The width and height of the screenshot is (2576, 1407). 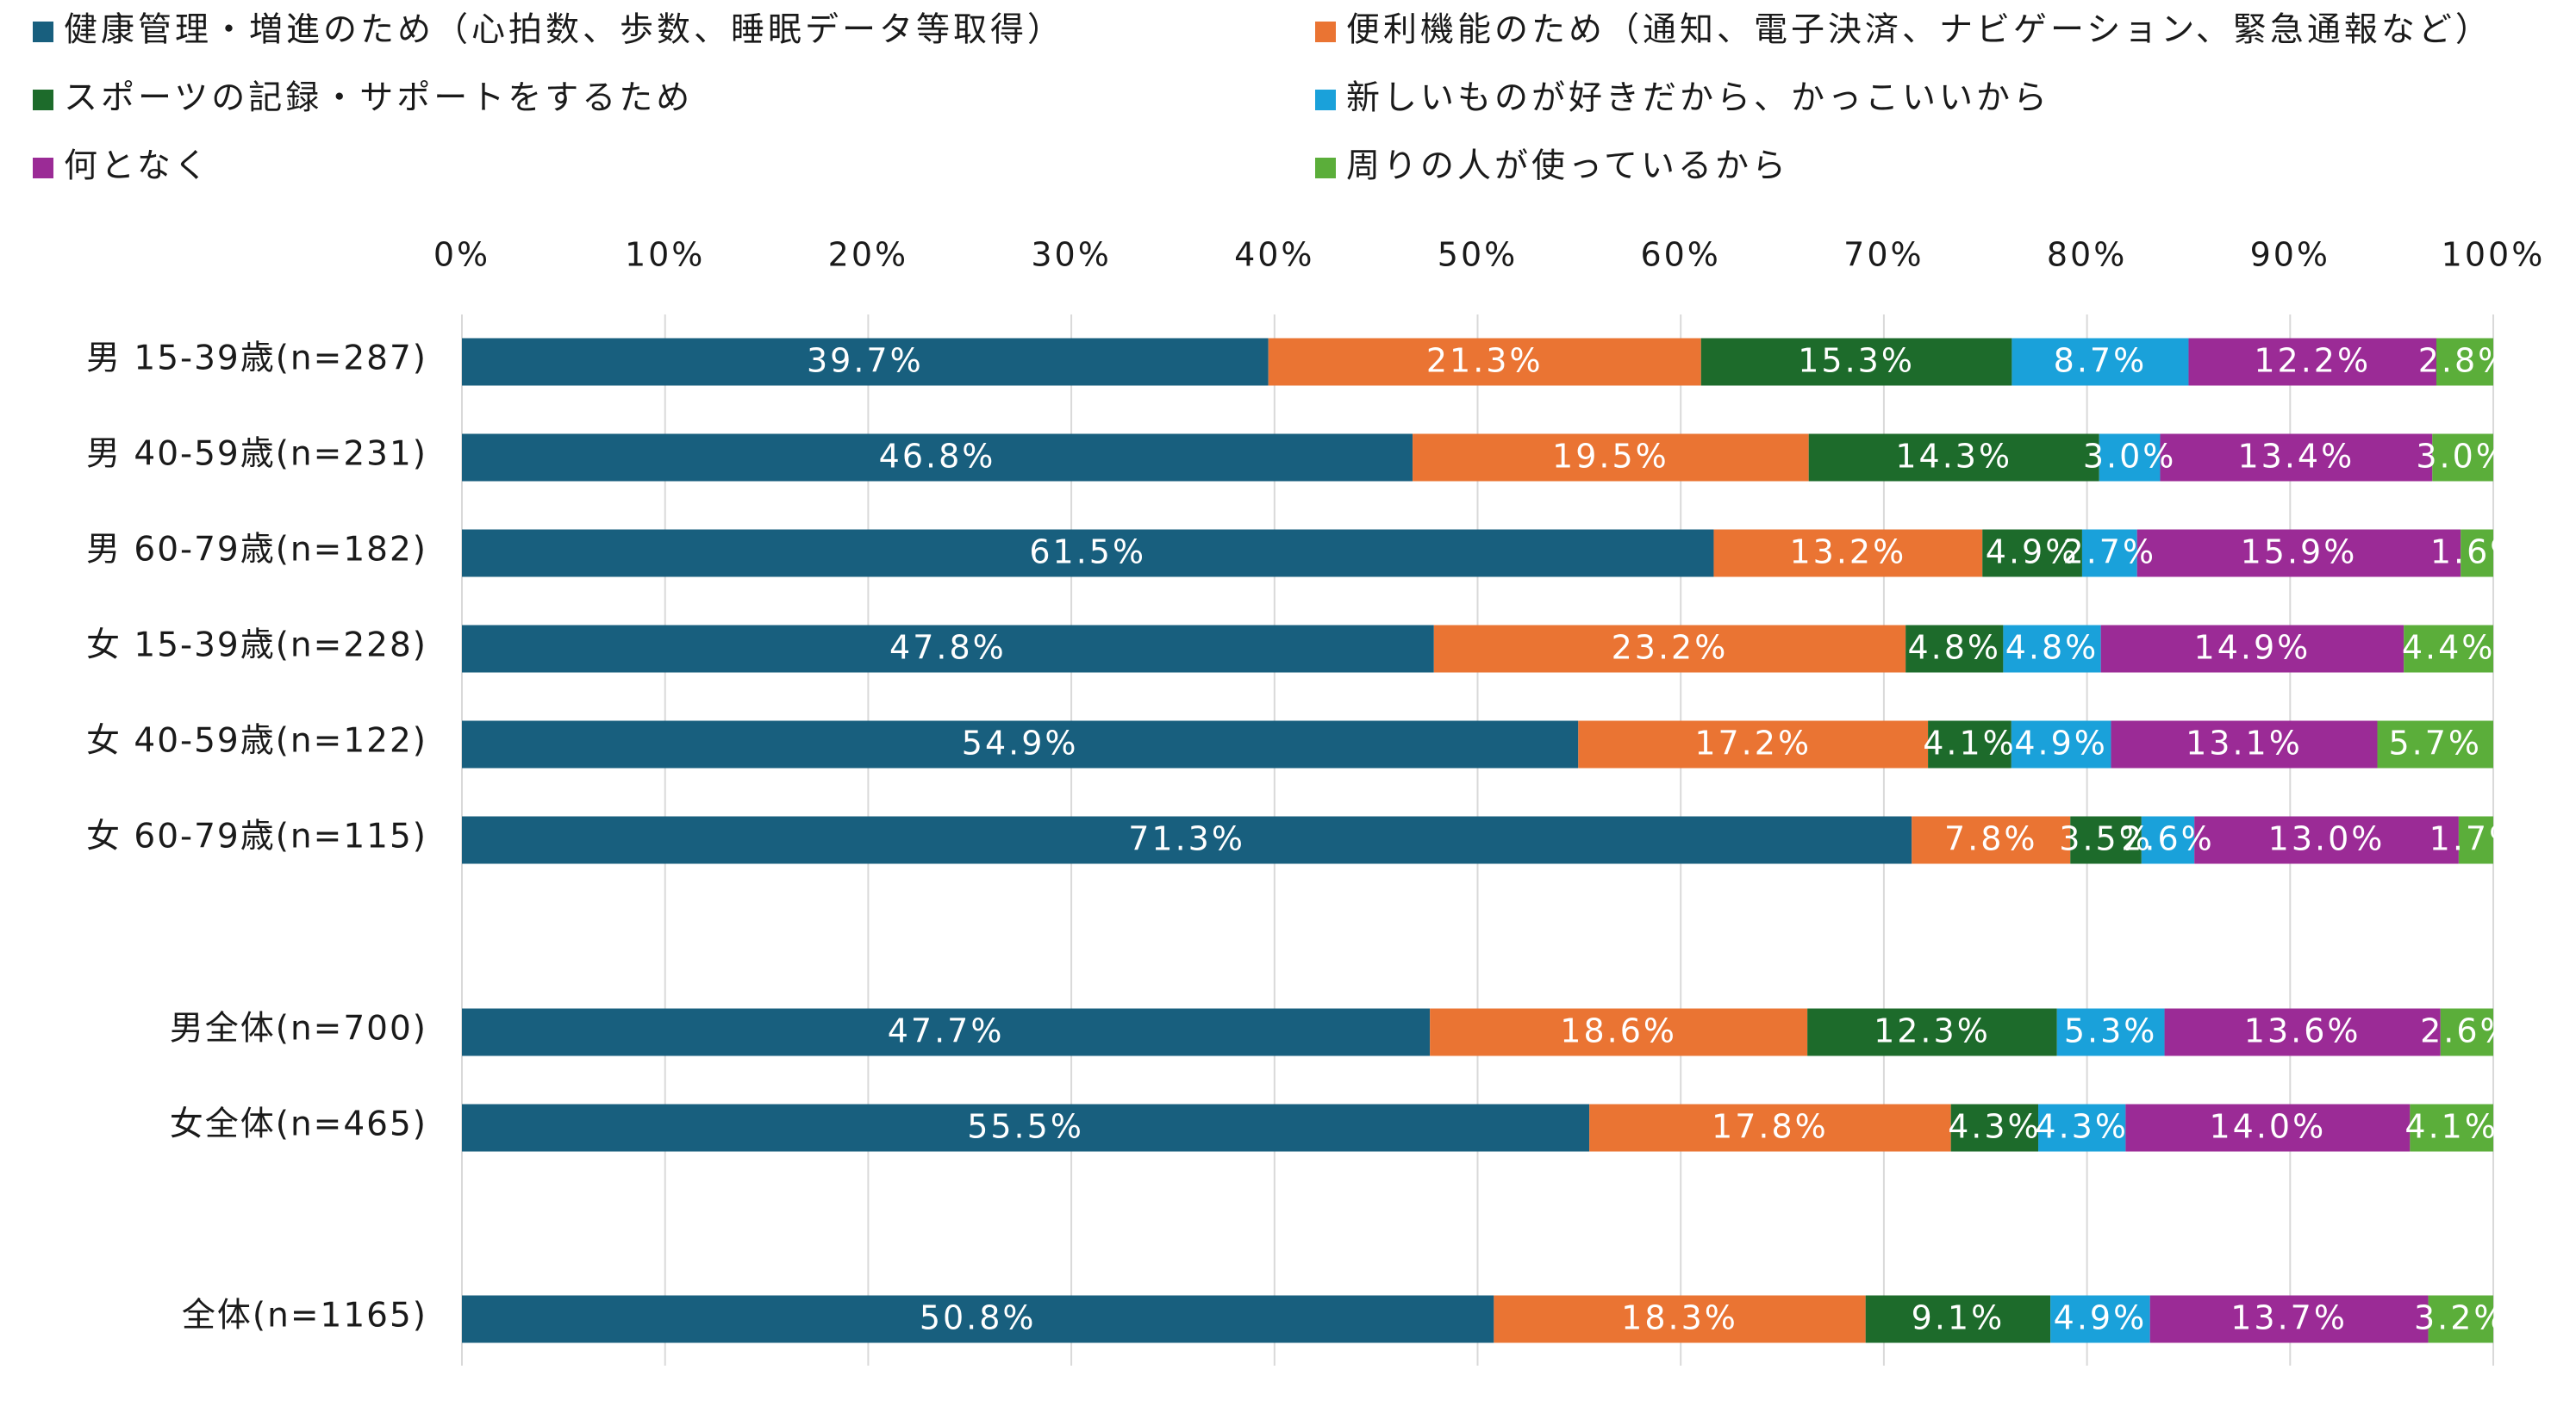 What do you see at coordinates (2302, 1031) in the screenshot?
I see `data-label: 13.6%` at bounding box center [2302, 1031].